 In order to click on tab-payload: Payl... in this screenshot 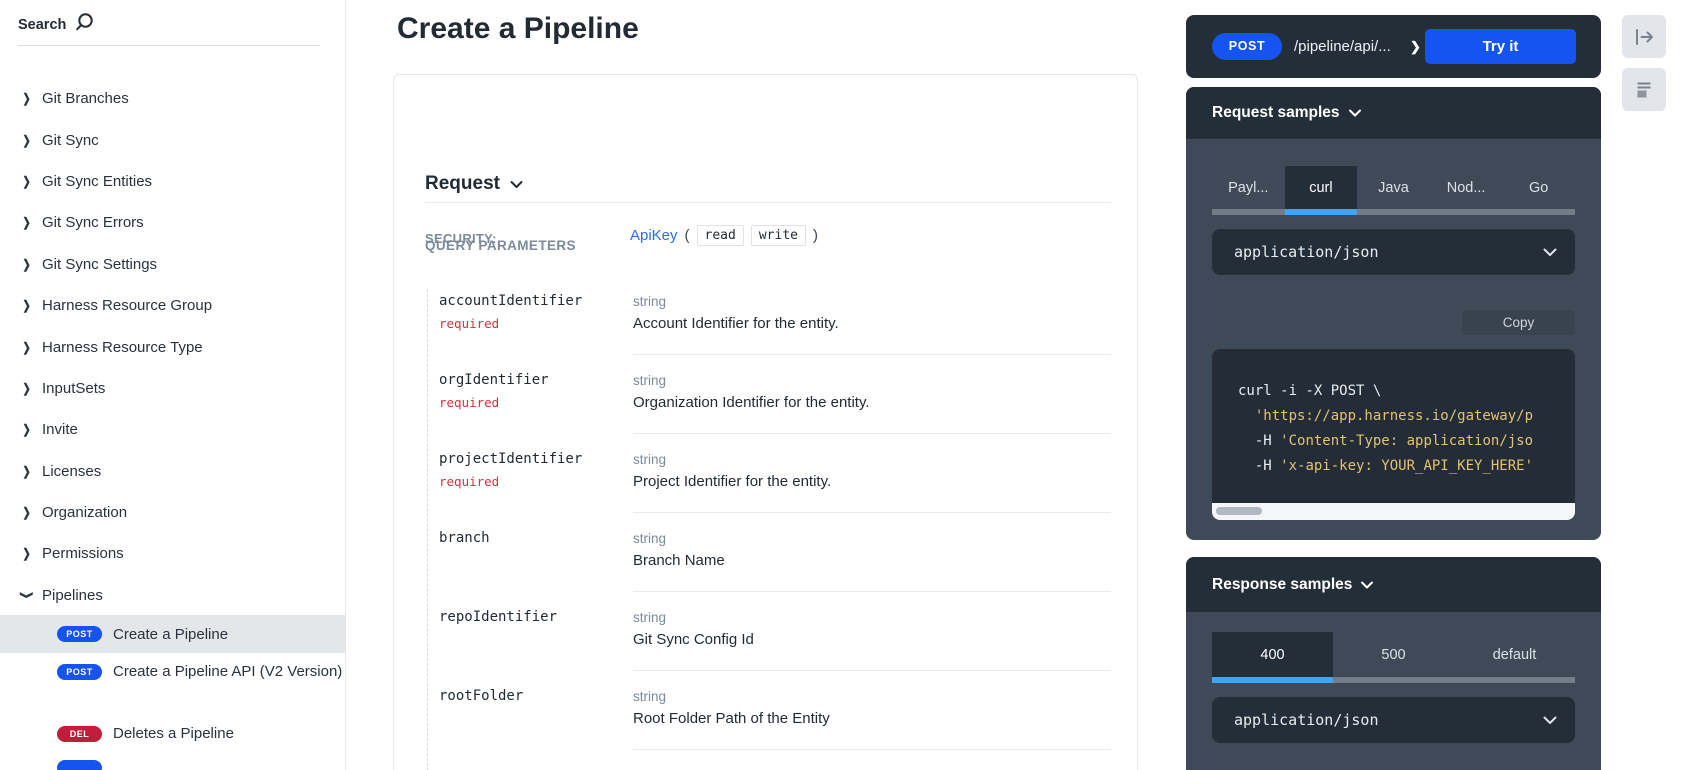, I will do `click(1248, 187)`.